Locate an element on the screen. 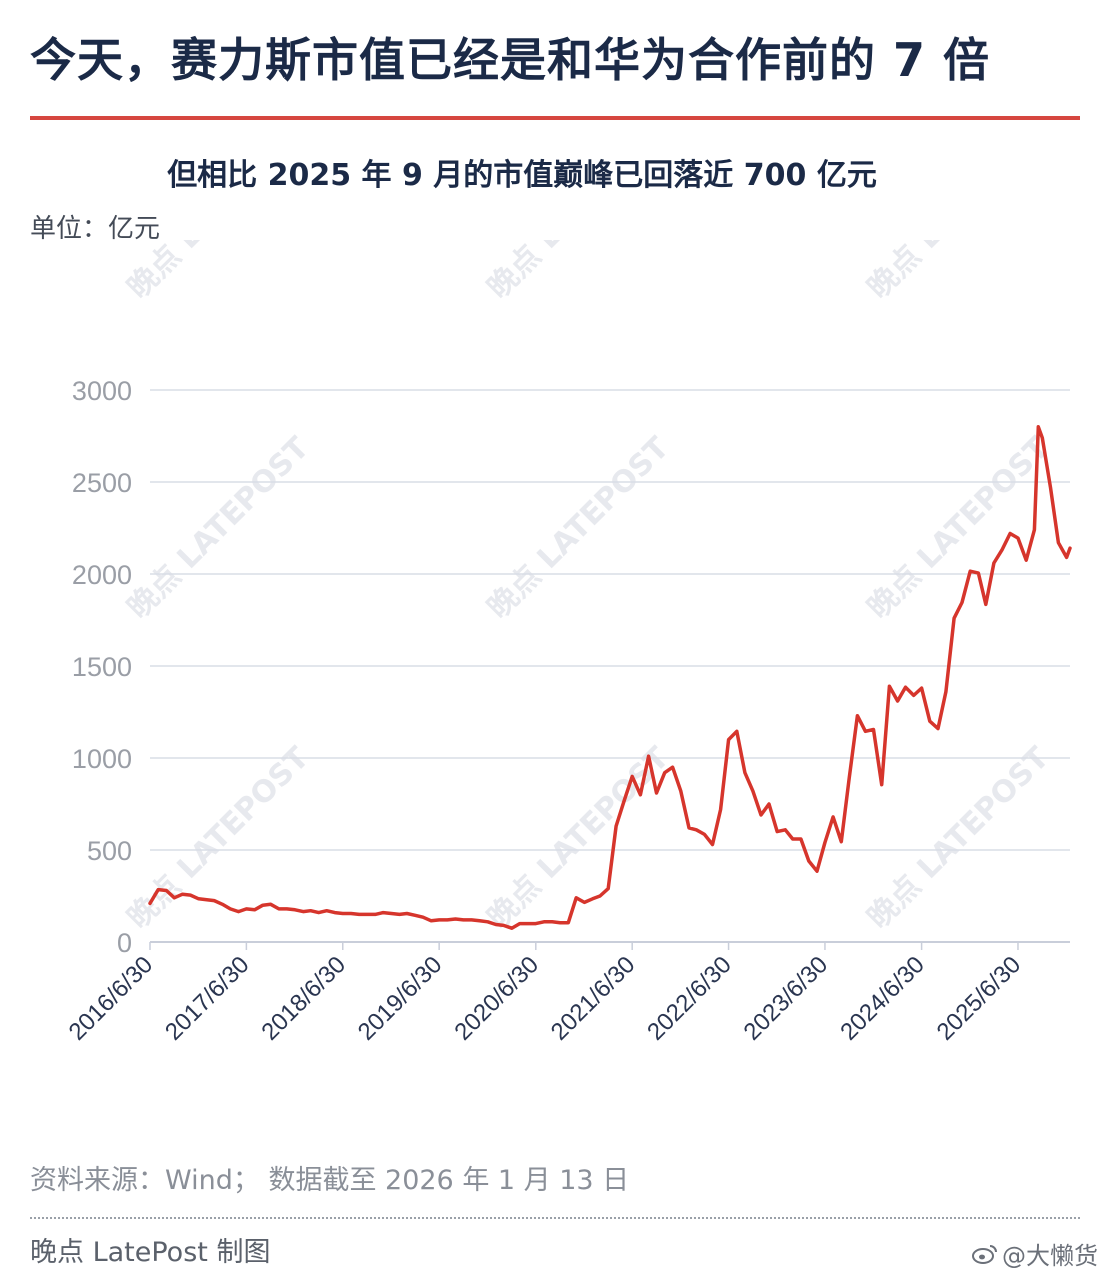  x-tick-label: 2016/6/30 is located at coordinates (111, 998).